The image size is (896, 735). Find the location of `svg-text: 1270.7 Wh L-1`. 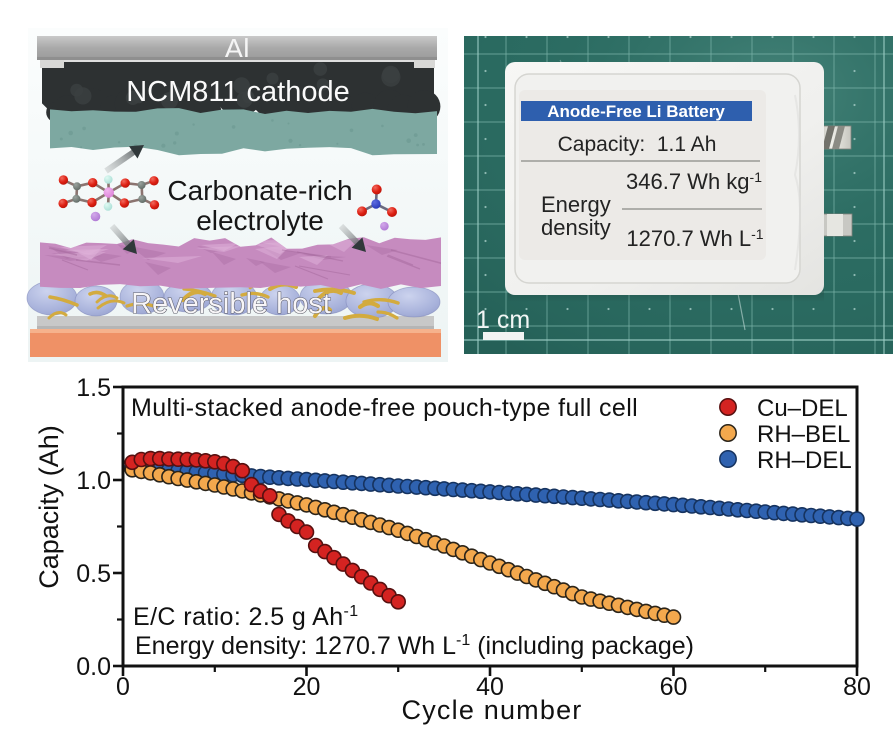

svg-text: 1270.7 Wh L-1 is located at coordinates (694, 238).